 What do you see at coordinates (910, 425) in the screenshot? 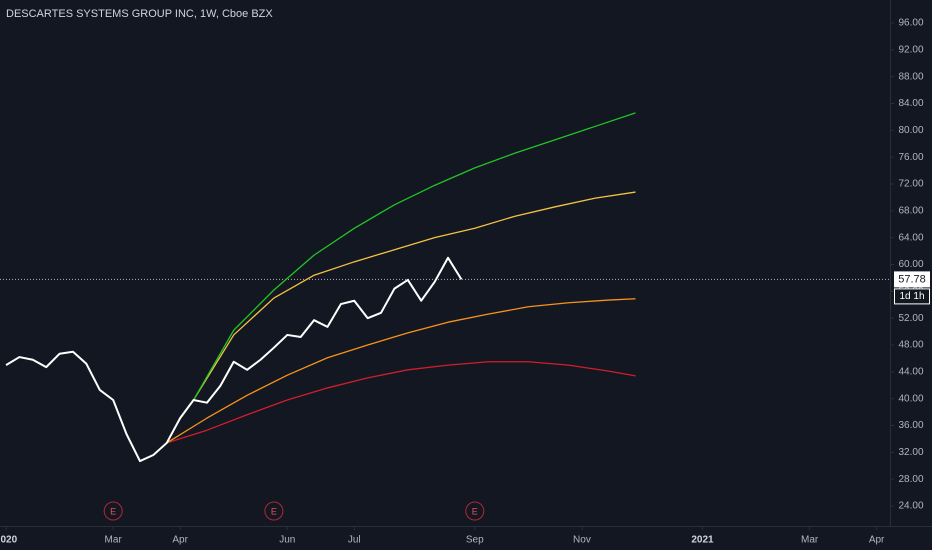
I see `y-tick-label: 36.00` at bounding box center [910, 425].